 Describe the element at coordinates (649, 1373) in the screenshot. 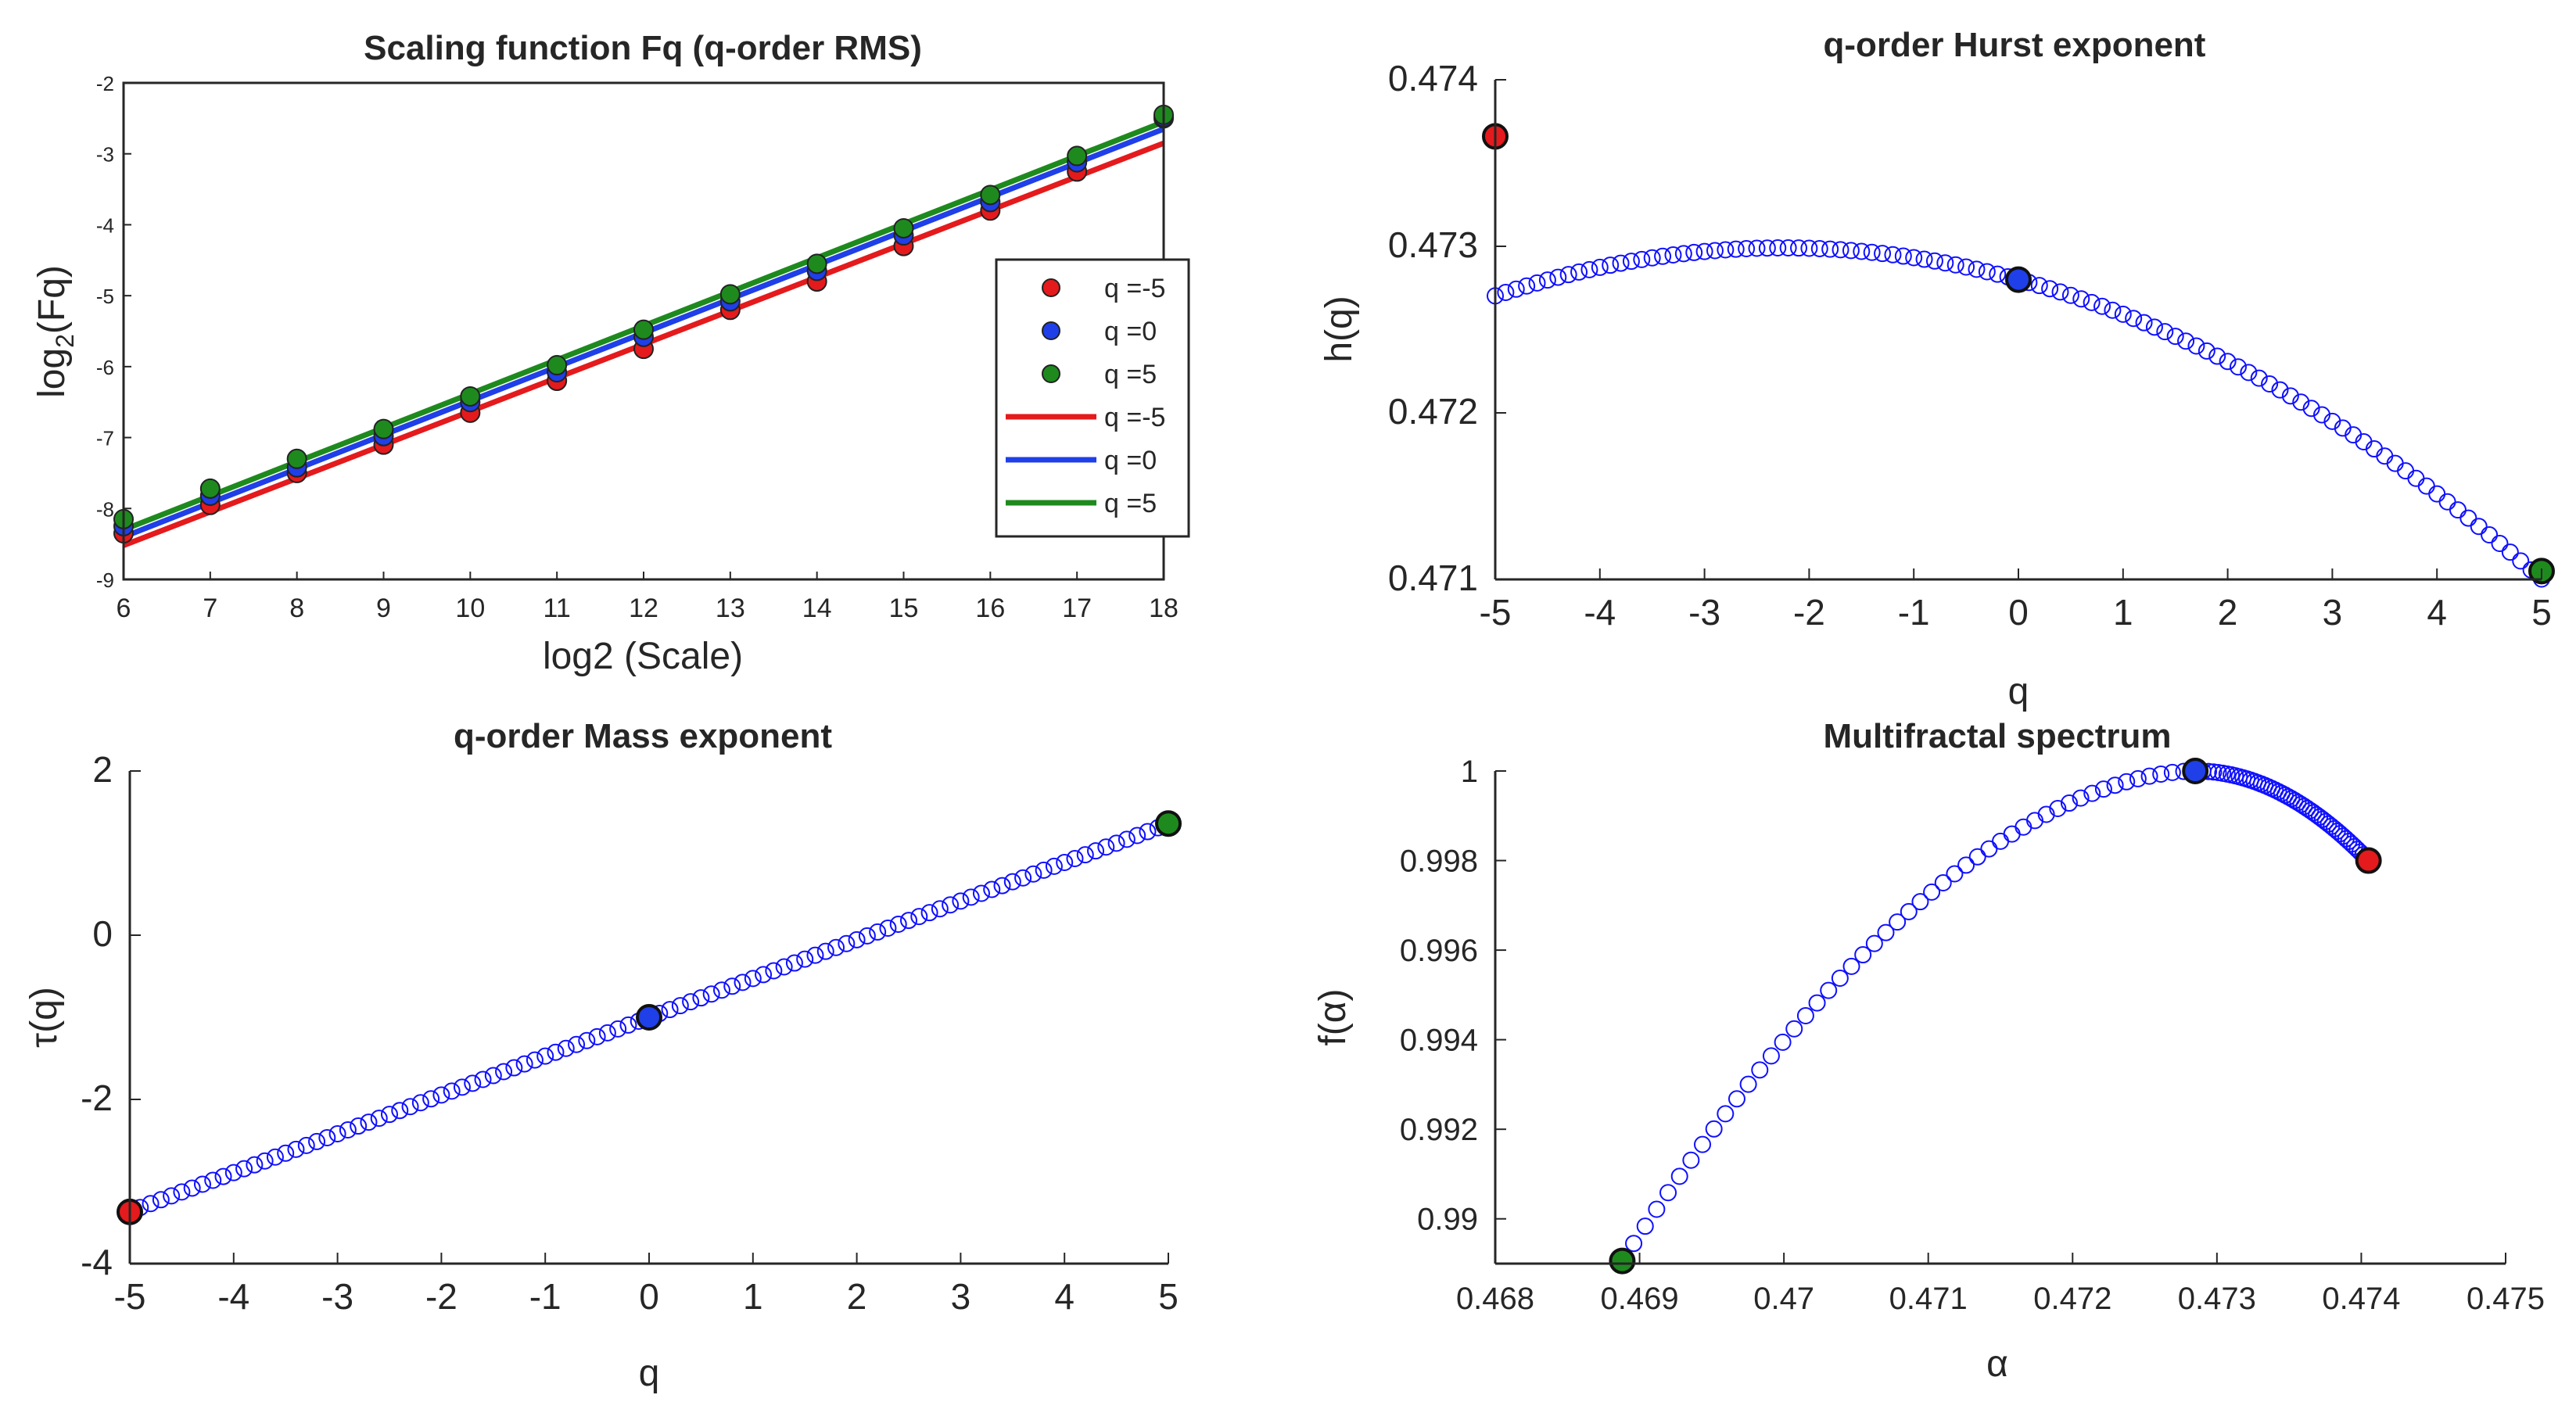

I see `mass-x-axis-label: q` at that location.